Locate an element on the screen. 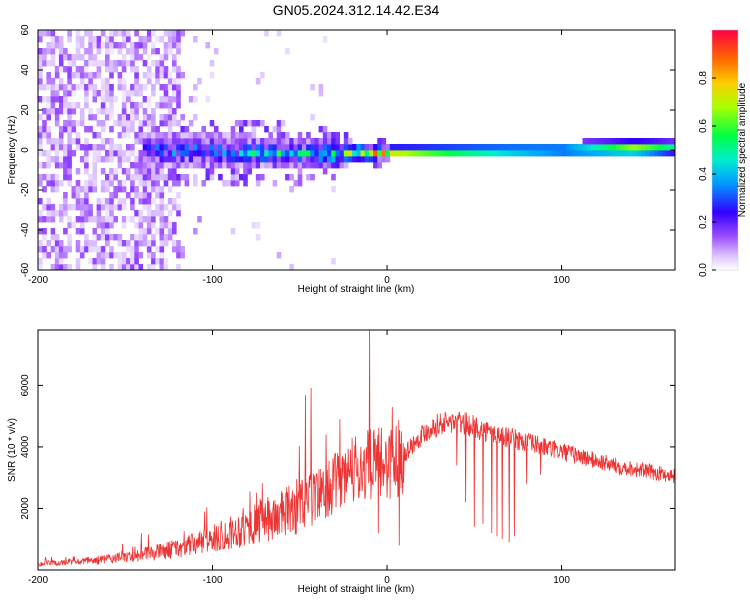  snr-y-tick-label: 4000 is located at coordinates (25, 446).